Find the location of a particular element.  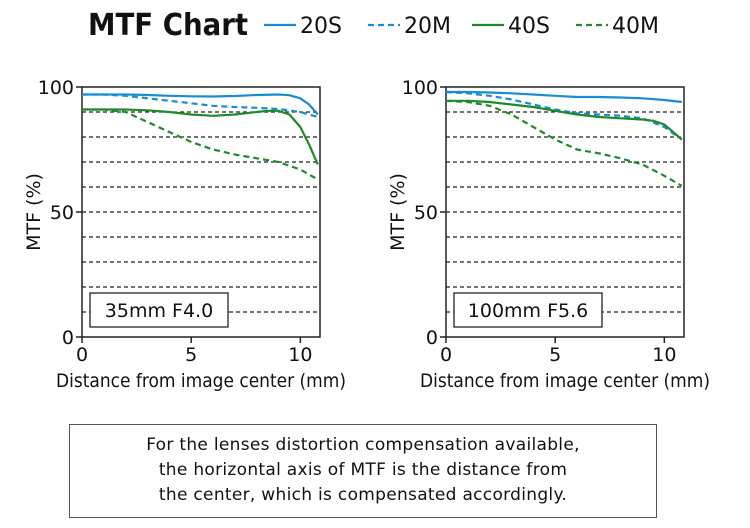

lens-label: 100mm F5.6 is located at coordinates (528, 311).